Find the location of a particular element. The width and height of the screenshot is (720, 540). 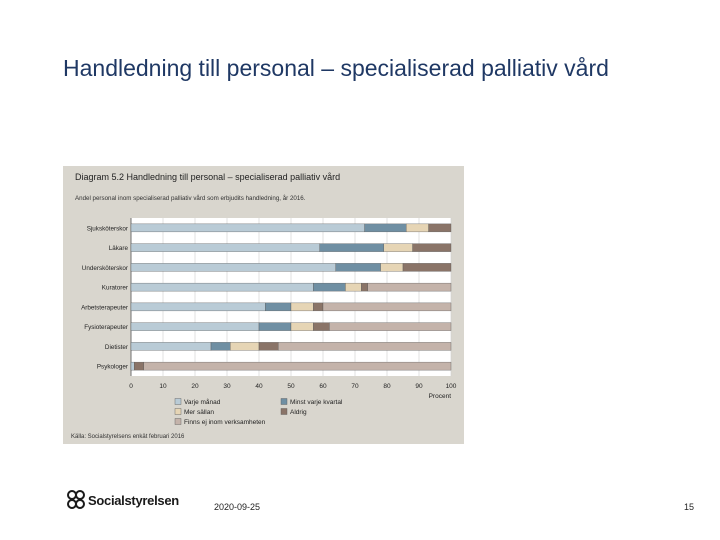

page-number: 15 is located at coordinates (689, 507).